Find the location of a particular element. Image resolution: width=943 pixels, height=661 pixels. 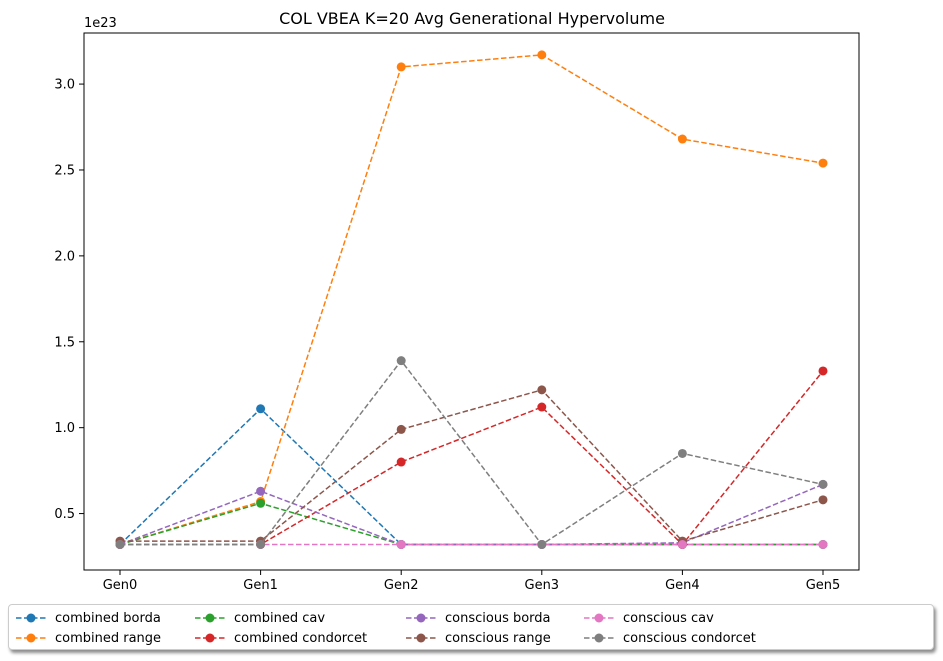

x-tick-label: Gen4 is located at coordinates (682, 585).